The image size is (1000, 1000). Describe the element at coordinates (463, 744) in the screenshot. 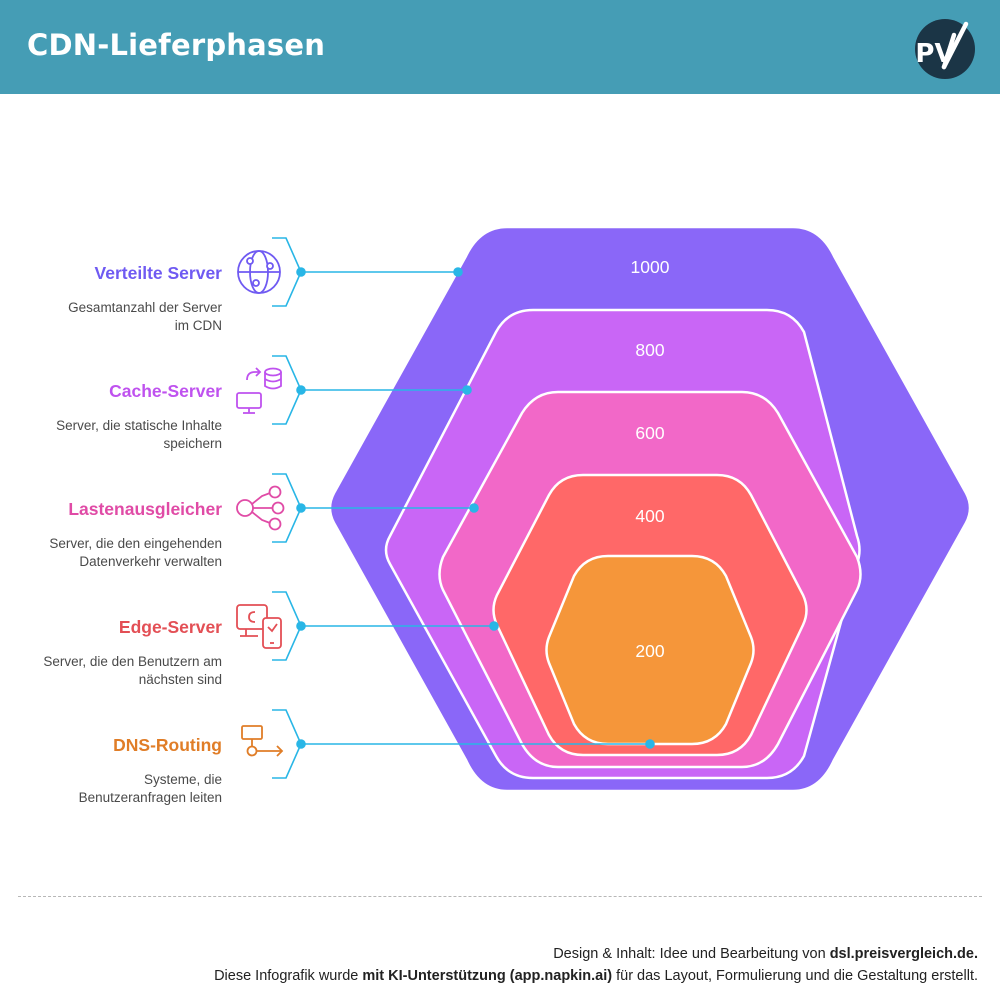

I see `connector-dns-routing` at that location.